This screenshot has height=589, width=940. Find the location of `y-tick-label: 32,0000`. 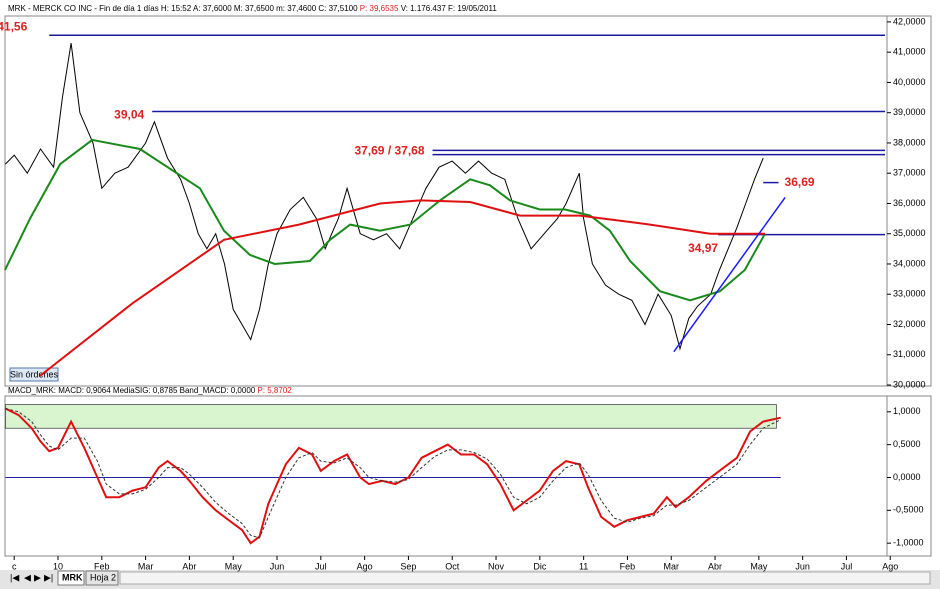

y-tick-label: 32,0000 is located at coordinates (909, 324).